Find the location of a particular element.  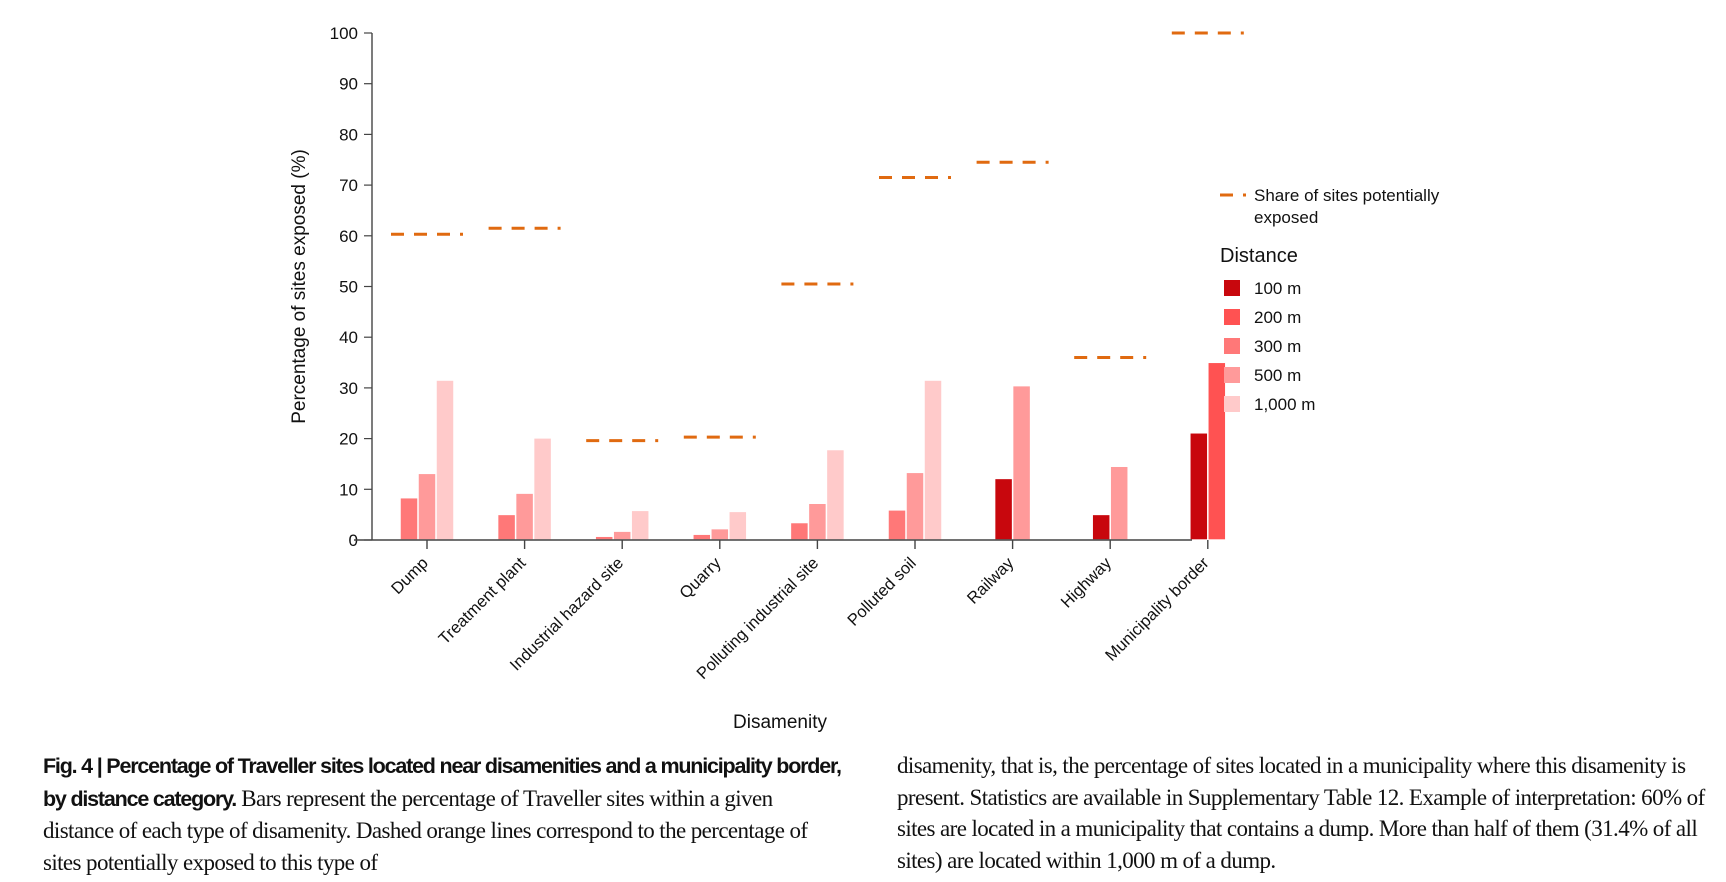

y-tick-label: 50 is located at coordinates (348, 287).